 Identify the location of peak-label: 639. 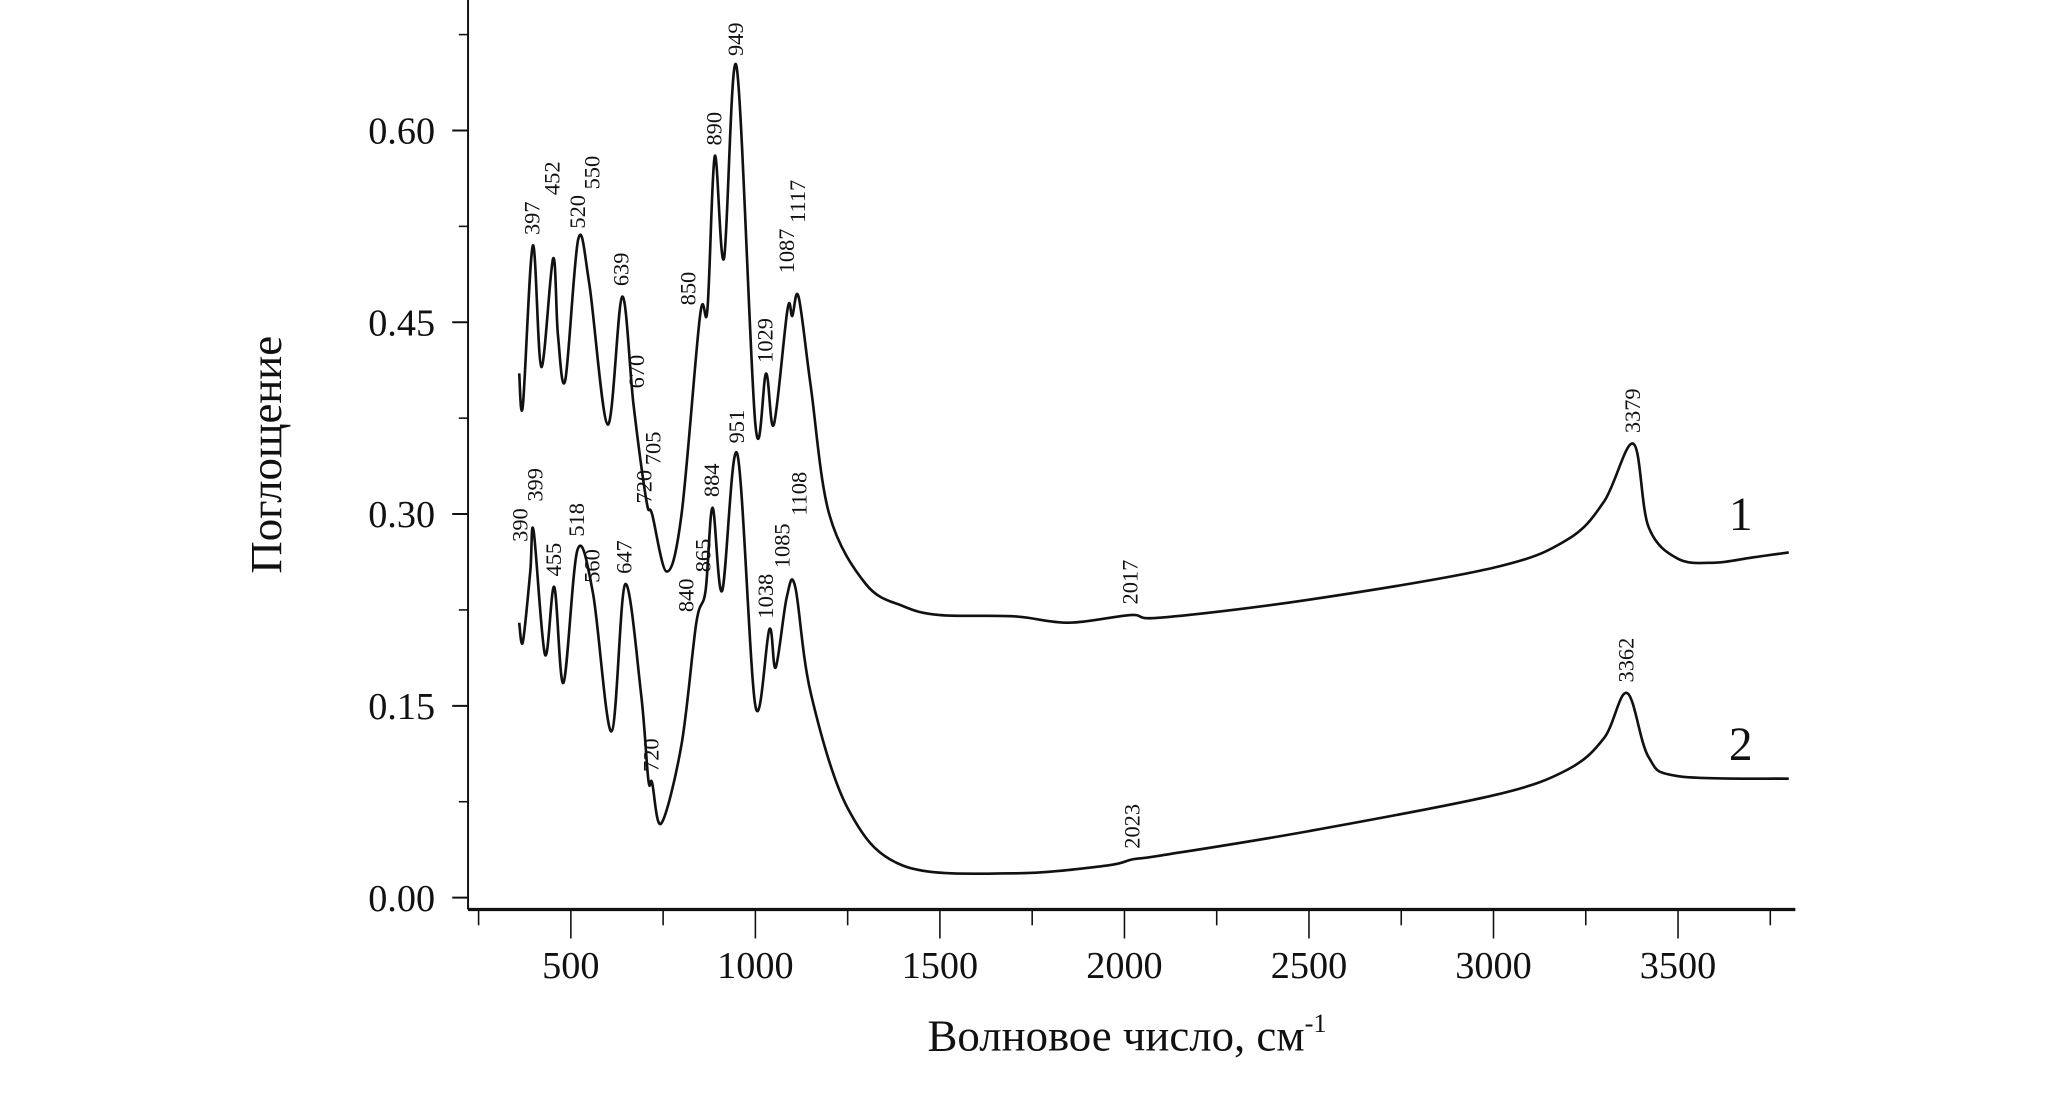
(621, 270).